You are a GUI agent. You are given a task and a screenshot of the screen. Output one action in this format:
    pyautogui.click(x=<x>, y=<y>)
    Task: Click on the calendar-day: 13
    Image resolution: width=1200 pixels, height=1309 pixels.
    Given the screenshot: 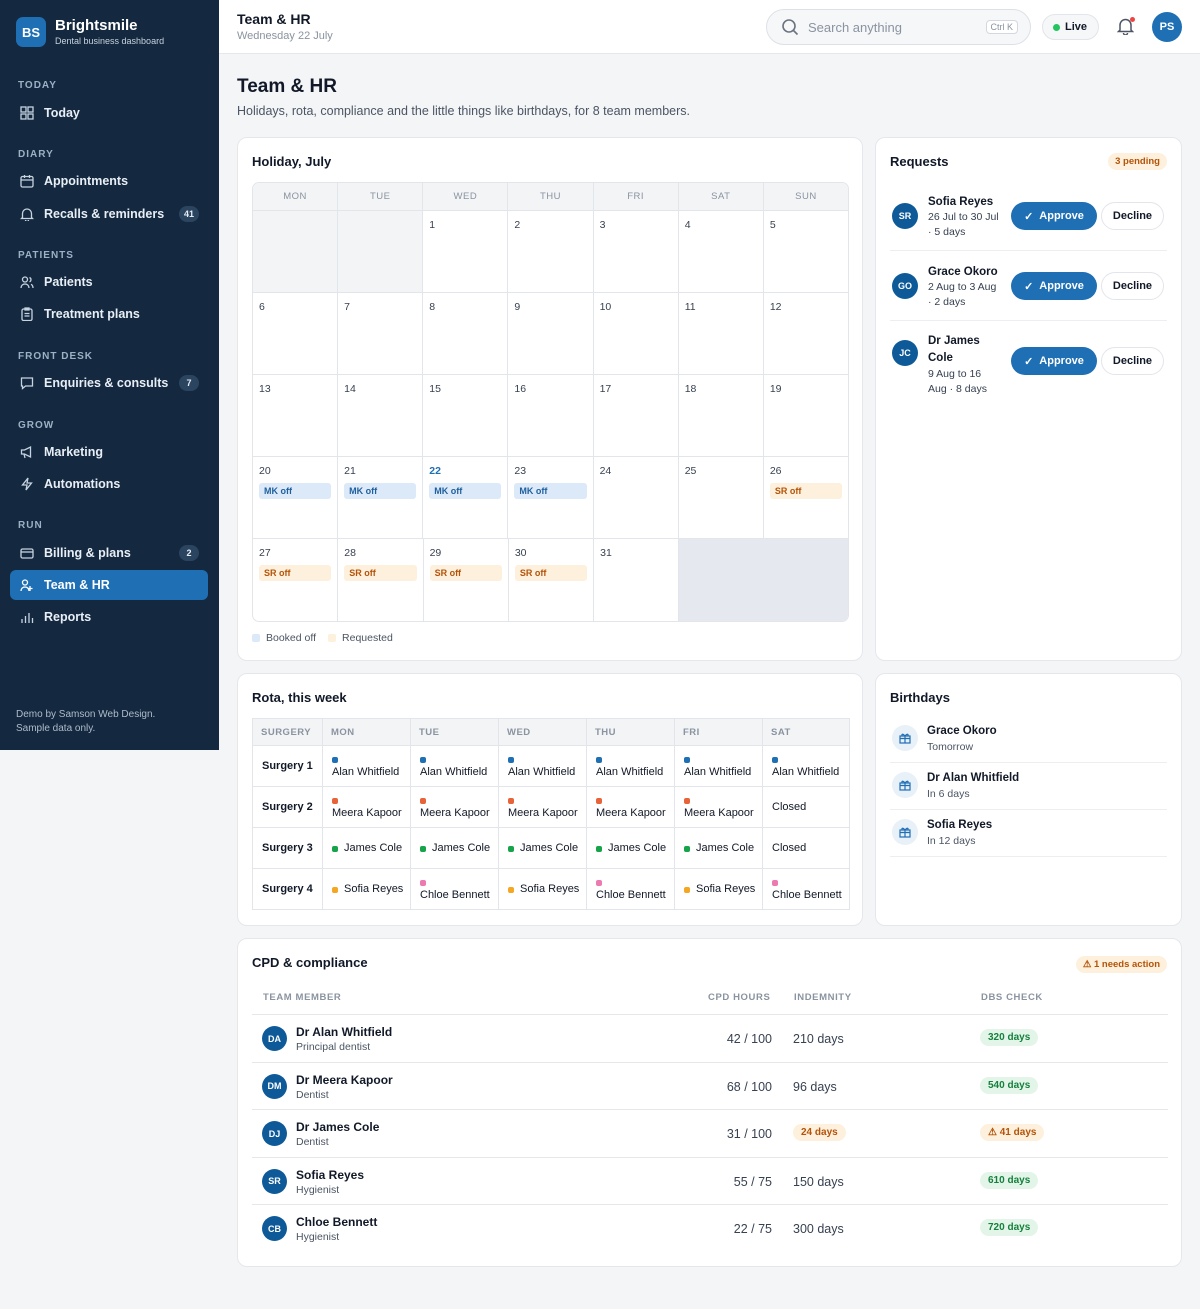 What is the action you would take?
    pyautogui.click(x=296, y=415)
    